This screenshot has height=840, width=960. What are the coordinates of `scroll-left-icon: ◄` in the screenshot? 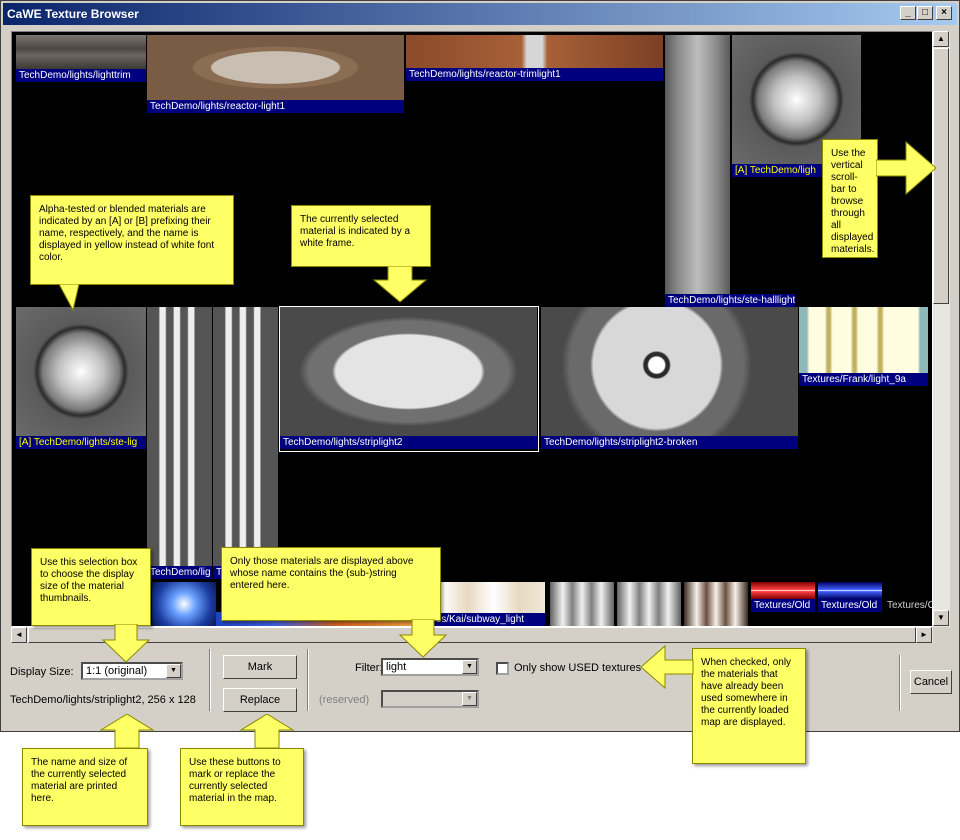 It's located at (19, 635).